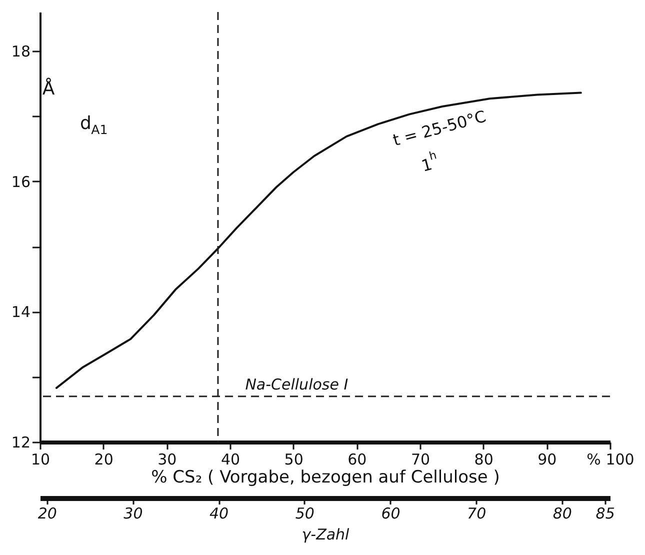 Image resolution: width=645 pixels, height=555 pixels. What do you see at coordinates (230, 459) in the screenshot?
I see `x-tick-label: 40` at bounding box center [230, 459].